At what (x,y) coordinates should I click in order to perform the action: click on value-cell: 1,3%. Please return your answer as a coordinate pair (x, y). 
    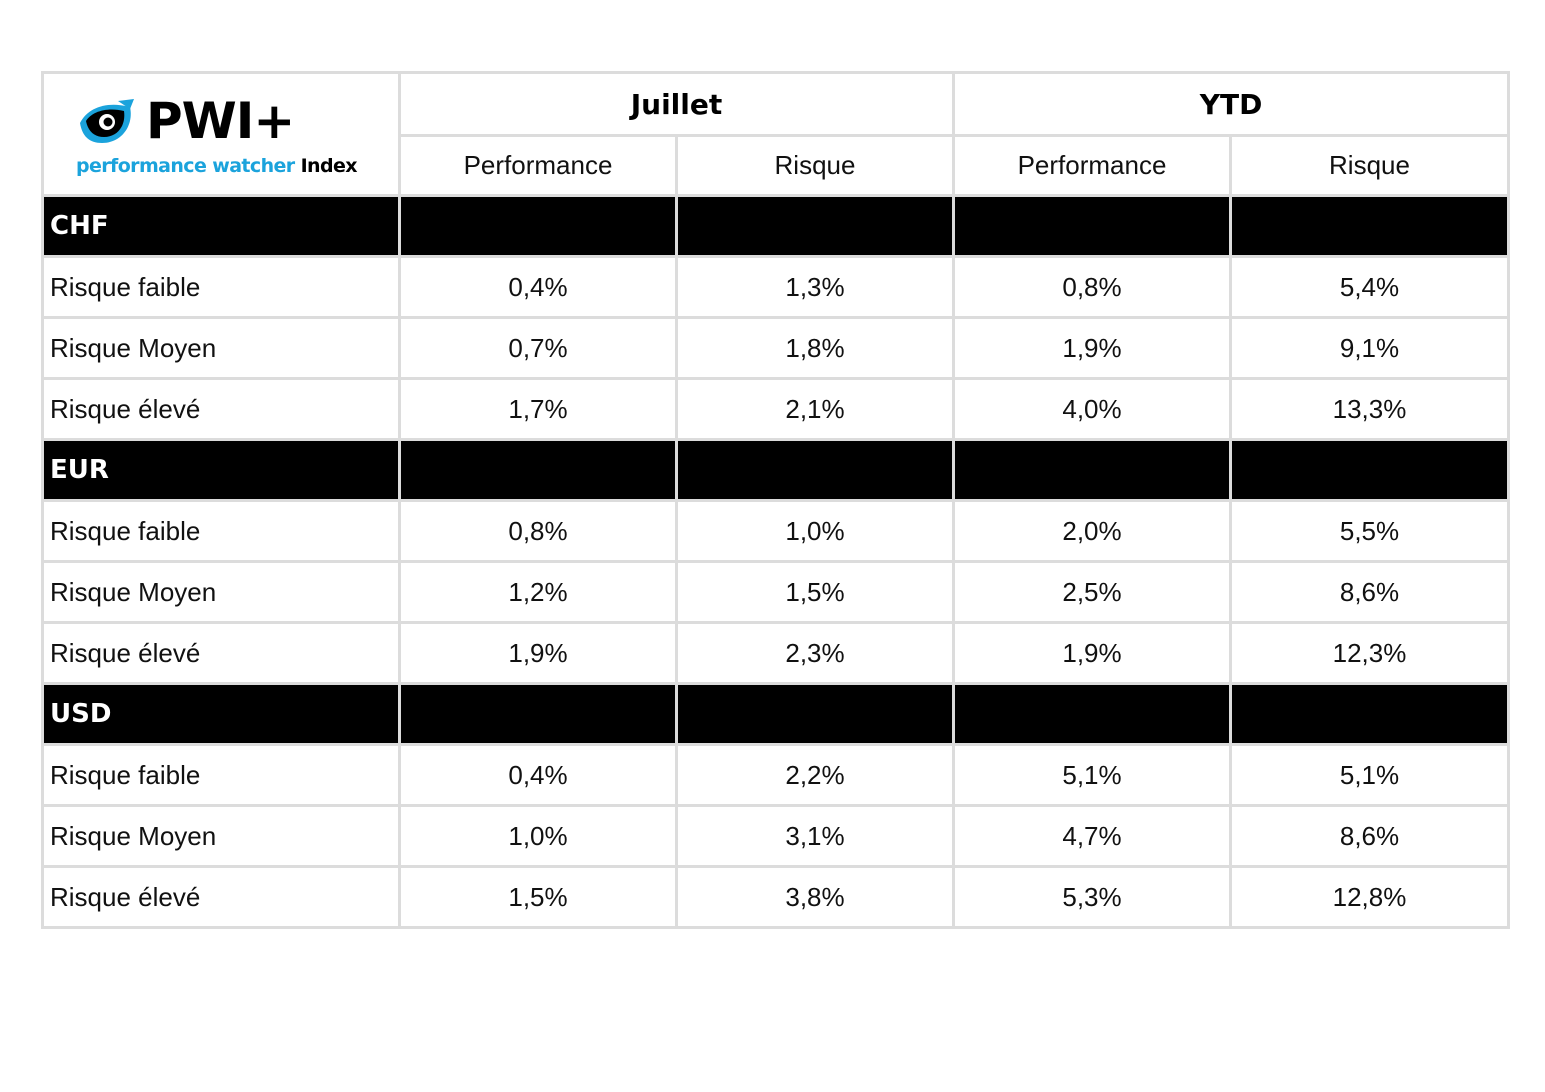
    Looking at the image, I should click on (815, 287).